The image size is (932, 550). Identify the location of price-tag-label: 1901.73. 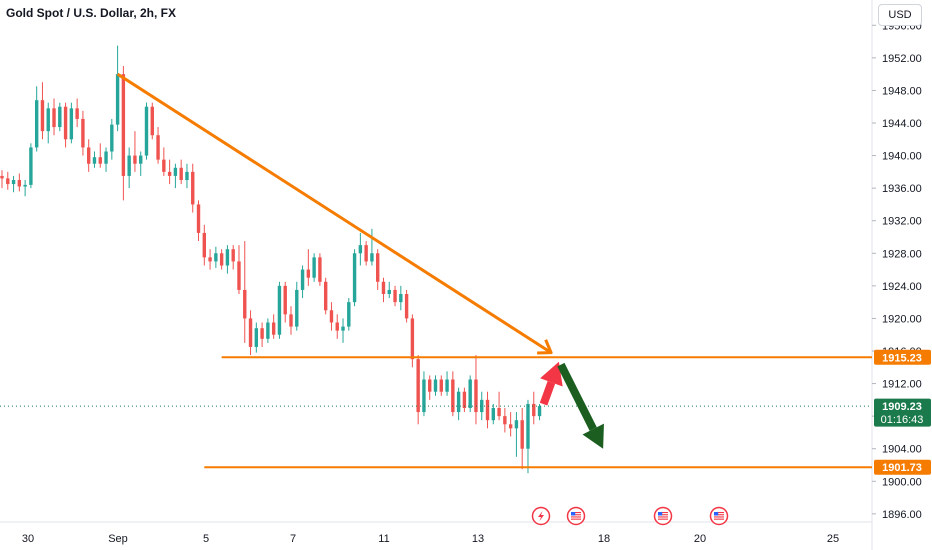
(902, 468).